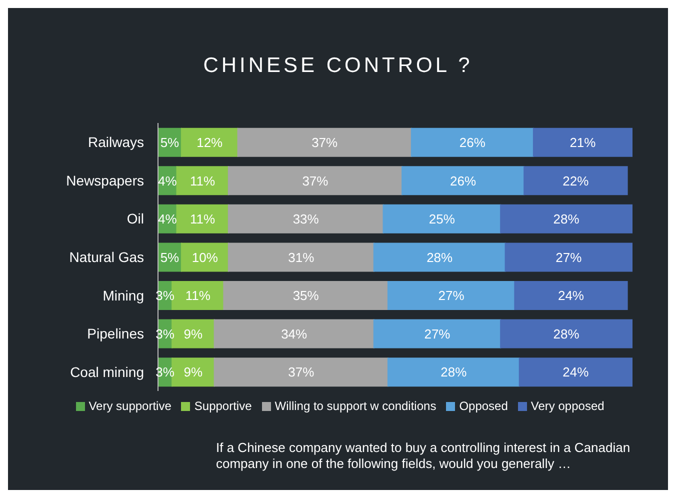  Describe the element at coordinates (483, 406) in the screenshot. I see `legend-label: Opposed` at that location.